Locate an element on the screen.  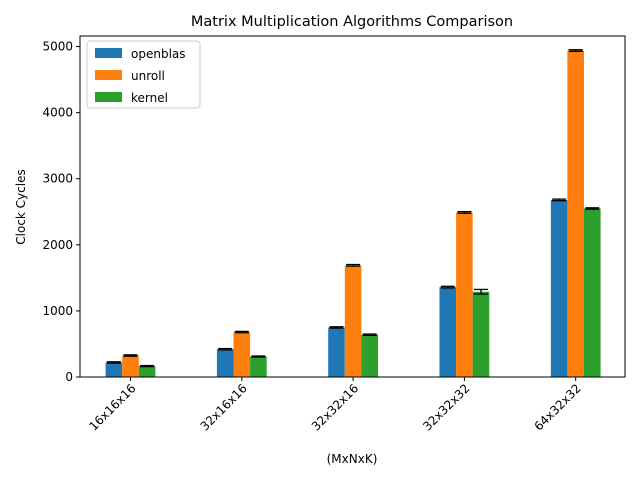
bar-openblas-32x16x16 is located at coordinates (225, 363).